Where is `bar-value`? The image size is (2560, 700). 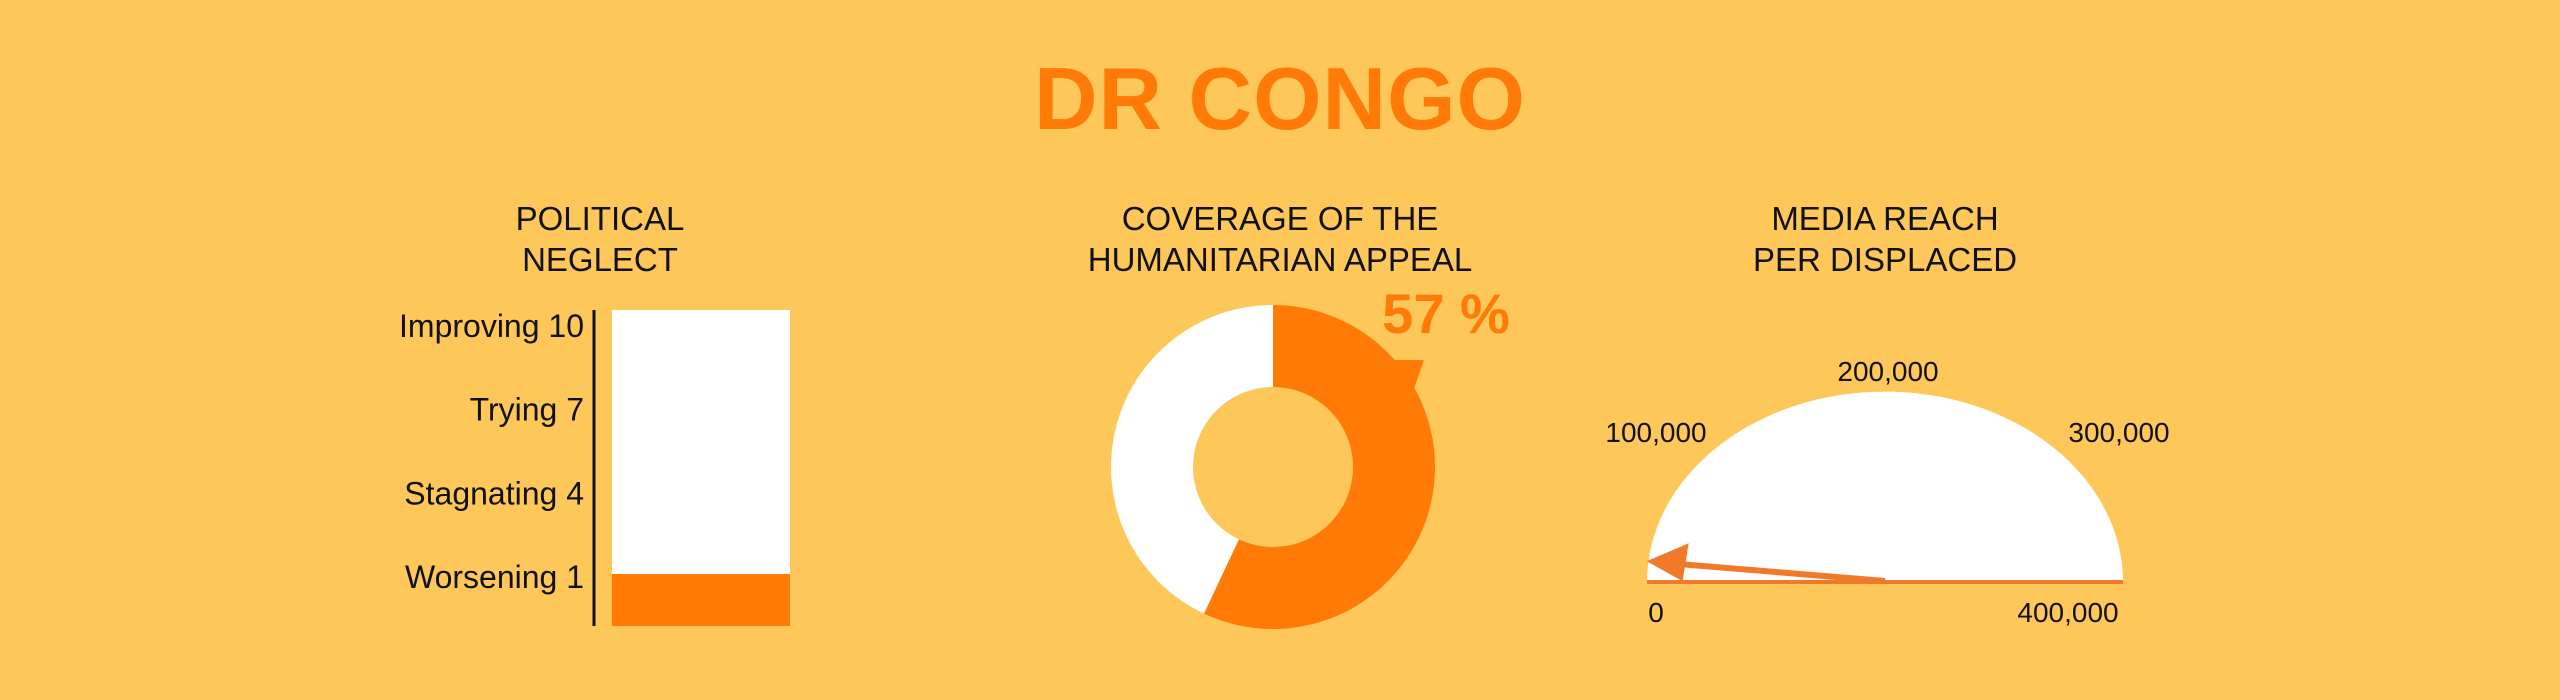 bar-value is located at coordinates (701, 600).